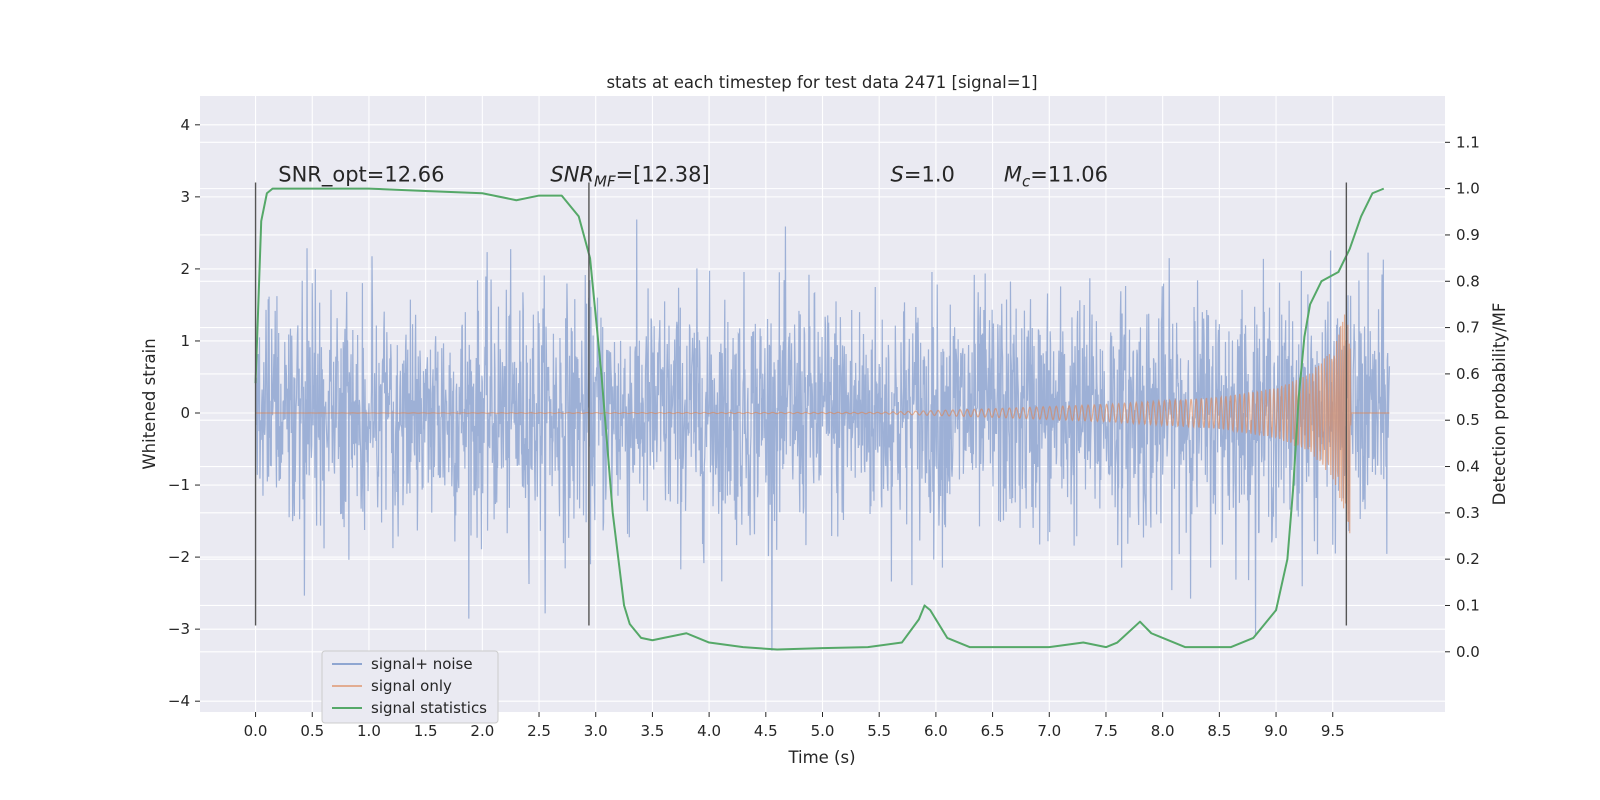  Describe the element at coordinates (1276, 731) in the screenshot. I see `x-tick-label: 9.0` at that location.